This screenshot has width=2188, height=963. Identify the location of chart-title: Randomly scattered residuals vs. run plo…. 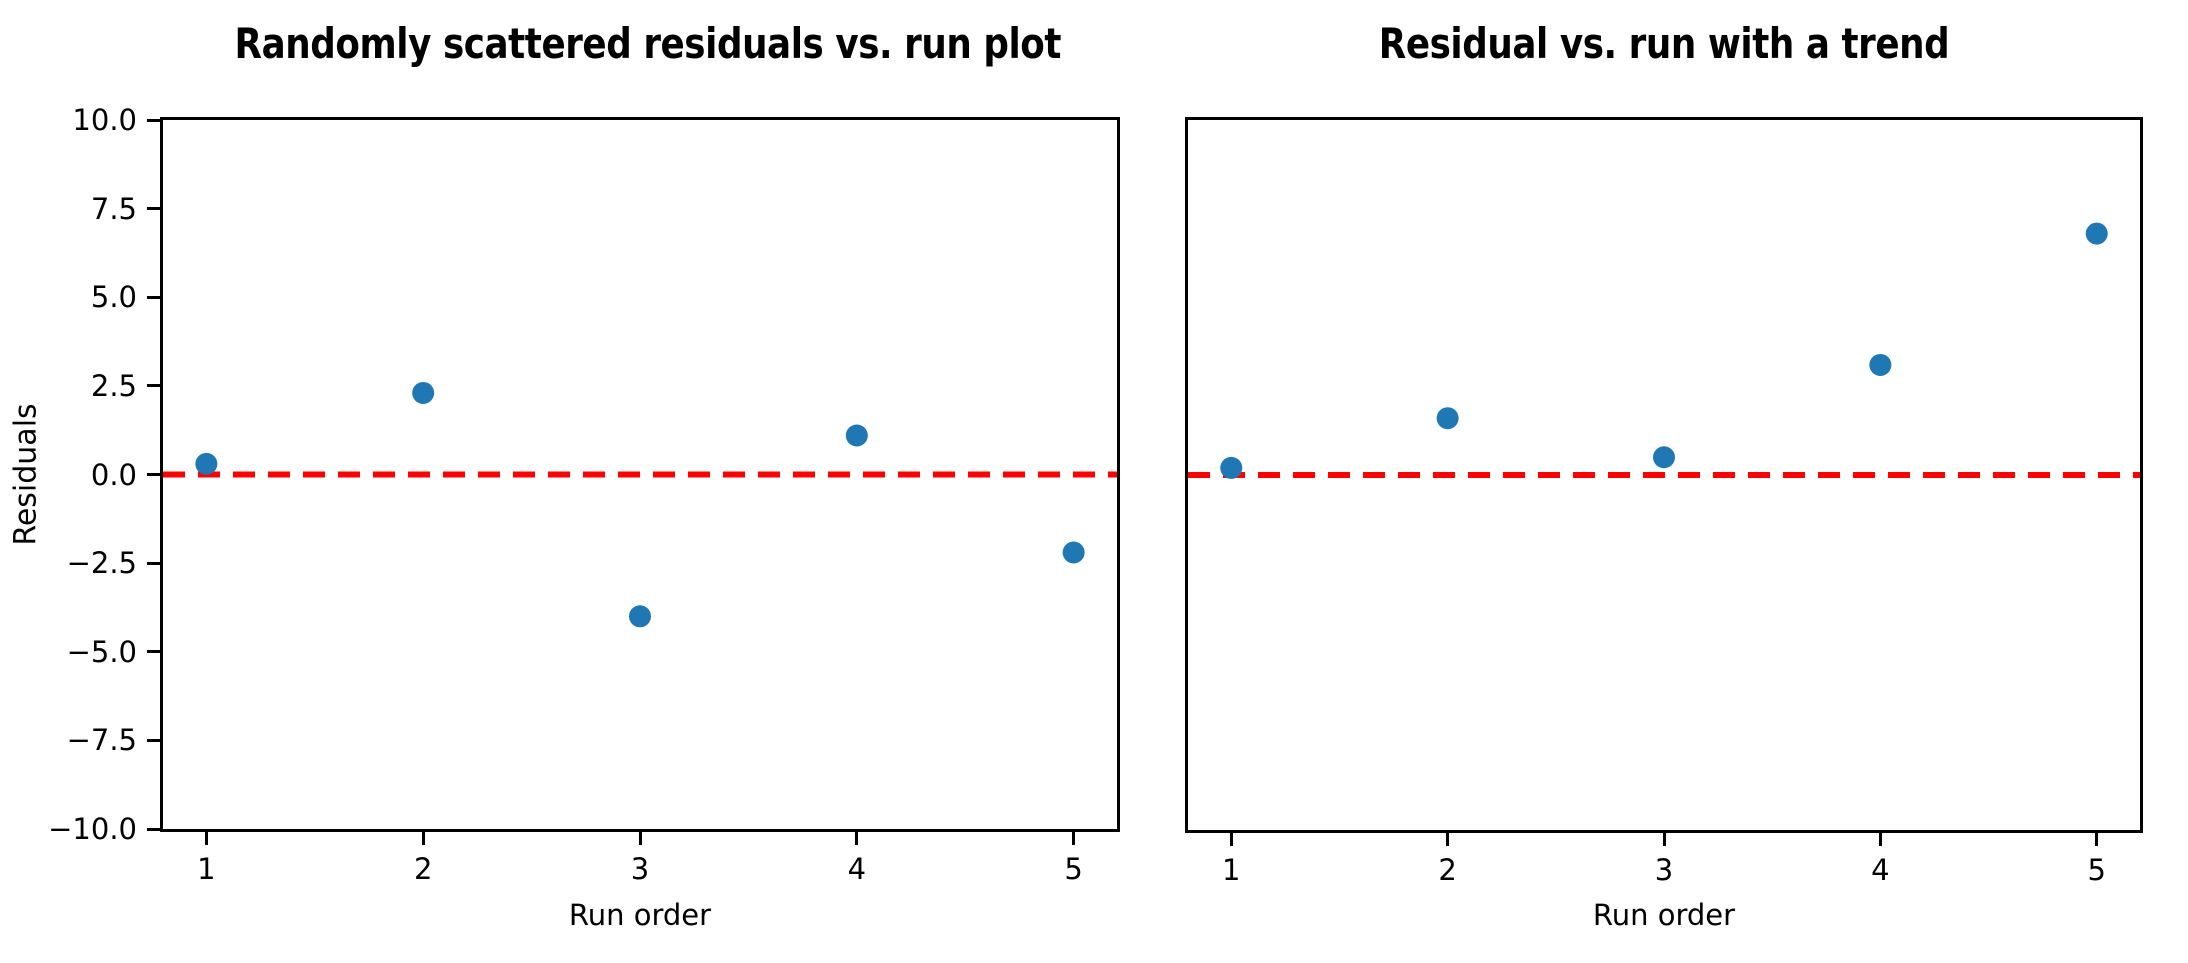
(648, 43).